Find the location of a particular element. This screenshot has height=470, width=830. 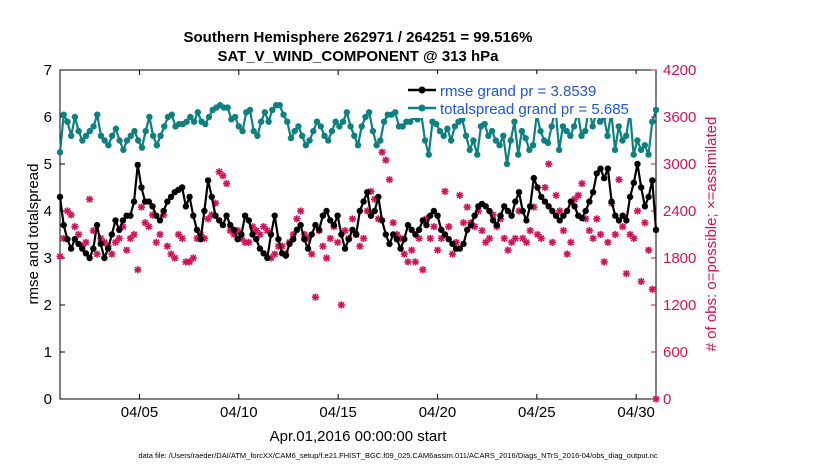

y-left-tick-label: 7 is located at coordinates (48, 70).